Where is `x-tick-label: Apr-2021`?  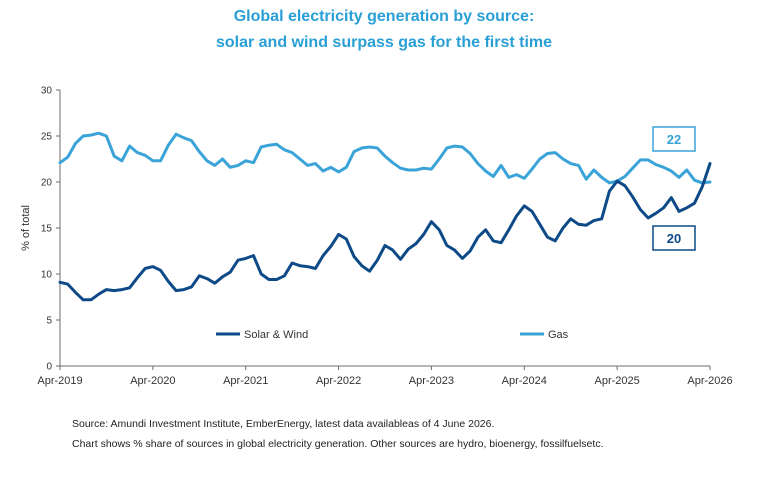
x-tick-label: Apr-2021 is located at coordinates (245, 381).